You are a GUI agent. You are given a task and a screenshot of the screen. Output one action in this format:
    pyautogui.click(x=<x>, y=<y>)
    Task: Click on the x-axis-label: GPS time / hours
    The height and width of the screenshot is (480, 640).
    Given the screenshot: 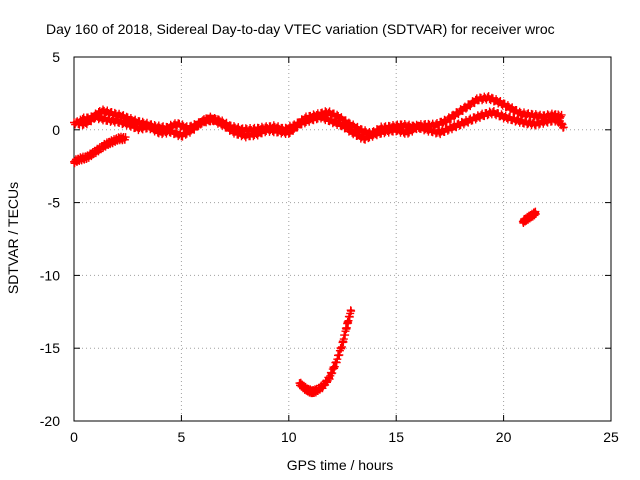 What is the action you would take?
    pyautogui.click(x=340, y=465)
    